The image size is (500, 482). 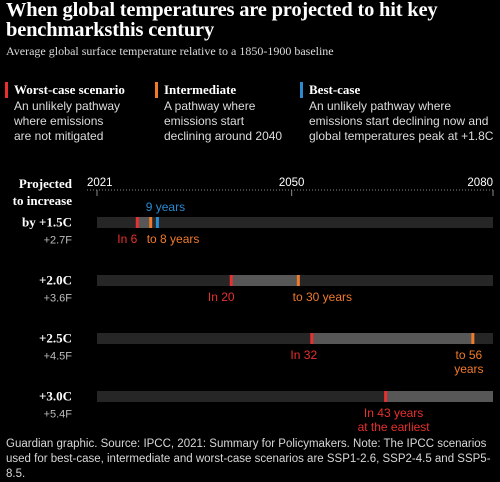 What do you see at coordinates (469, 355) in the screenshot?
I see `annotation-2-1: to 56` at bounding box center [469, 355].